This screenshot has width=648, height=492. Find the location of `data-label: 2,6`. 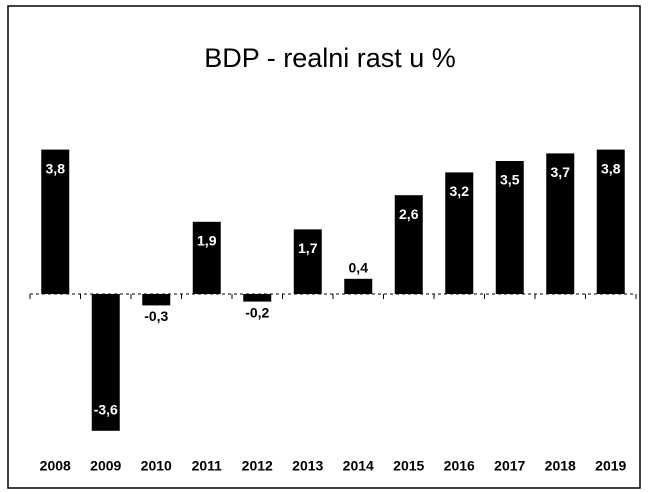

data-label: 2,6 is located at coordinates (409, 214).